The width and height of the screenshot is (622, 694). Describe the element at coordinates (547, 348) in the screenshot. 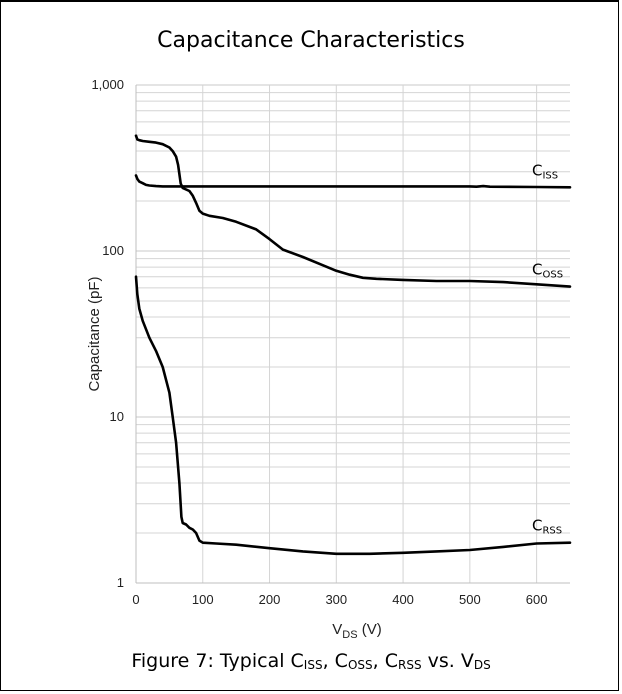

I see `series-labels: CISS COSS CRSS` at that location.